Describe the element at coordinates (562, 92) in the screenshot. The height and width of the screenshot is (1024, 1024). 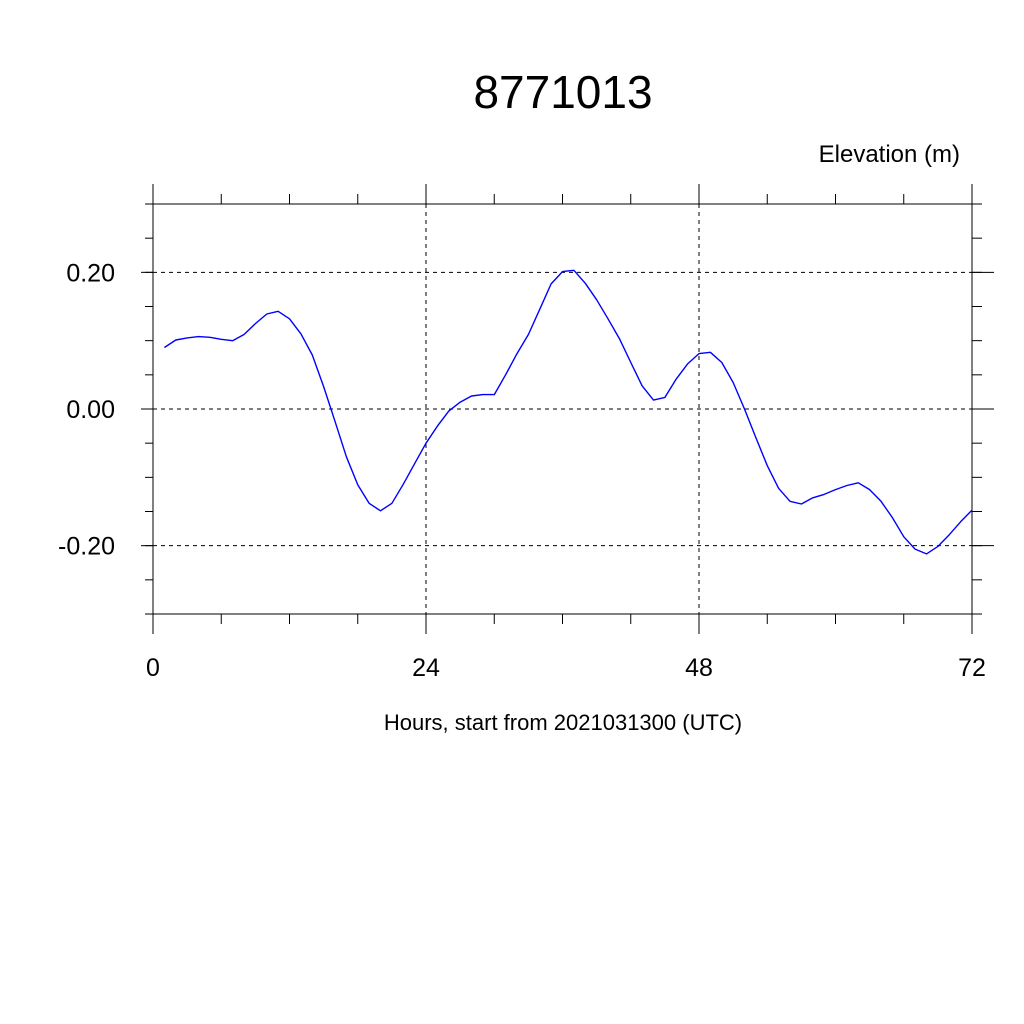
I see `chart-title: 8771013` at that location.